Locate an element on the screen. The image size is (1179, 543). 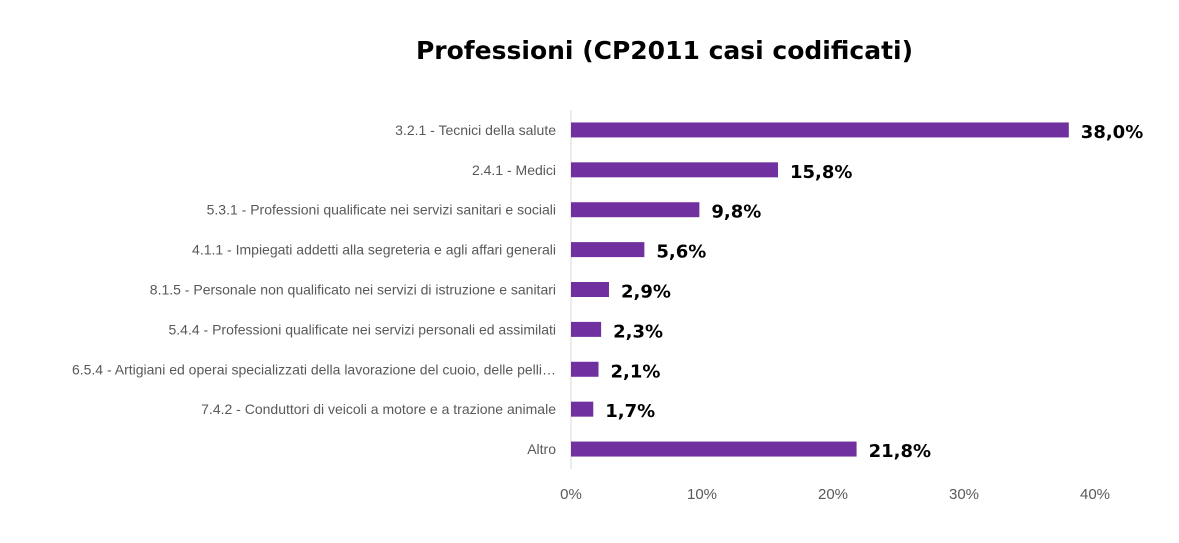
data-label: 21,8% is located at coordinates (900, 451).